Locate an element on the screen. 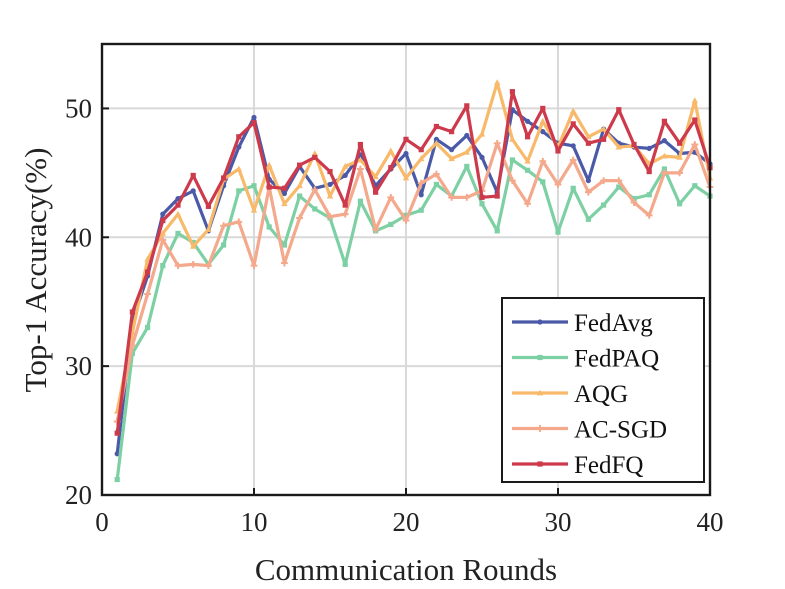  legend-item-fedfq: FedFQ is located at coordinates (577, 465).